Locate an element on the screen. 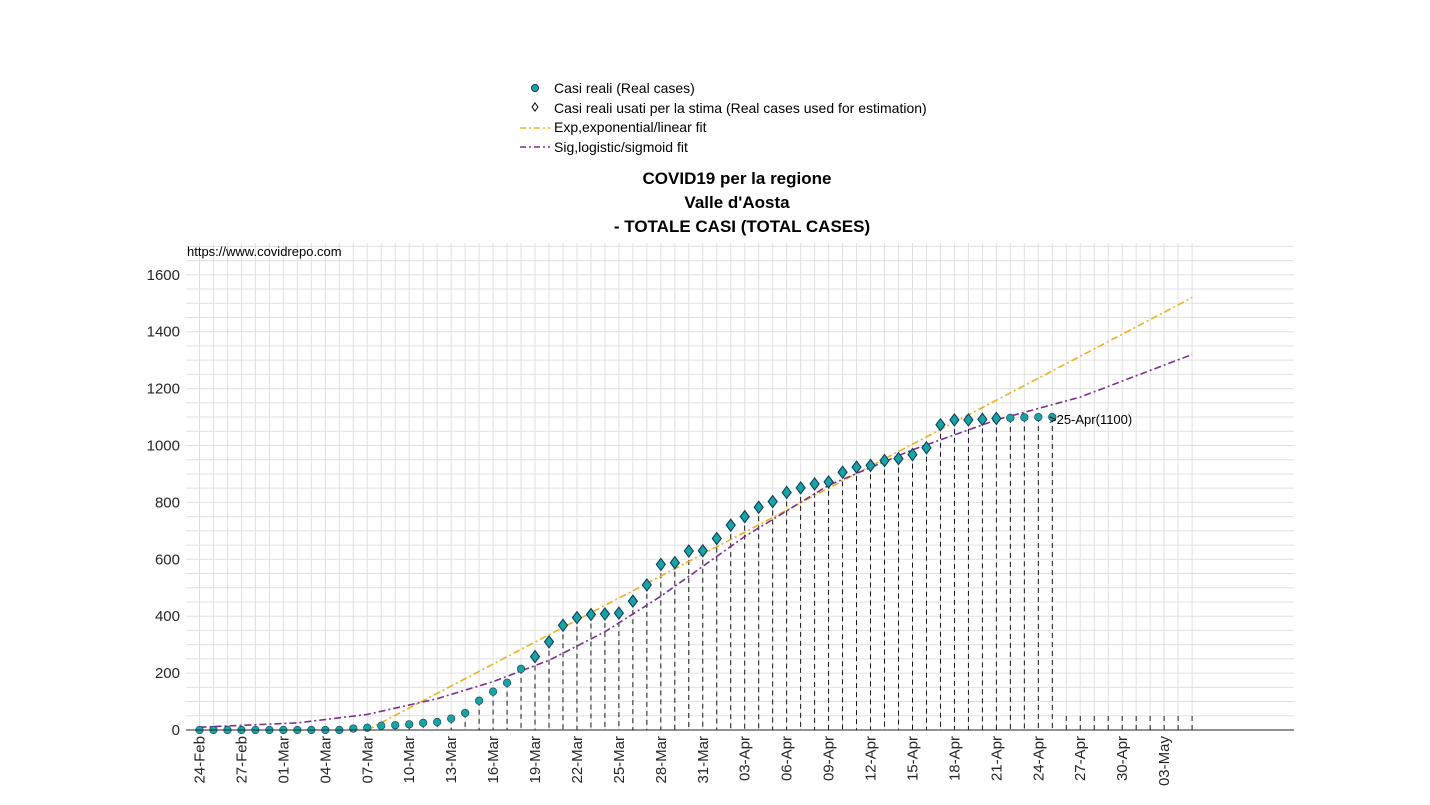  x-tick-label: 31-Mar is located at coordinates (703, 760).